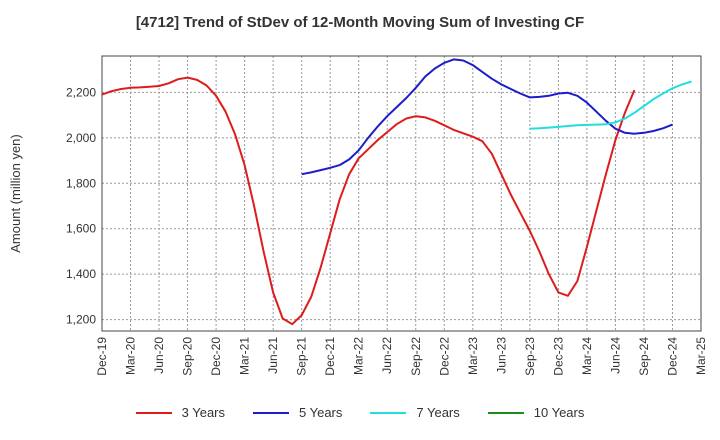 Image resolution: width=720 pixels, height=440 pixels. What do you see at coordinates (701, 356) in the screenshot?
I see `x-tick-label: Mar-25` at bounding box center [701, 356].